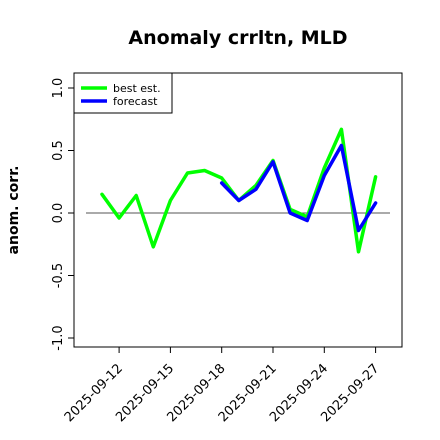 Image resolution: width=440 pixels, height=440 pixels. I want to click on y-axis-label: anom. corr., so click(14, 210).